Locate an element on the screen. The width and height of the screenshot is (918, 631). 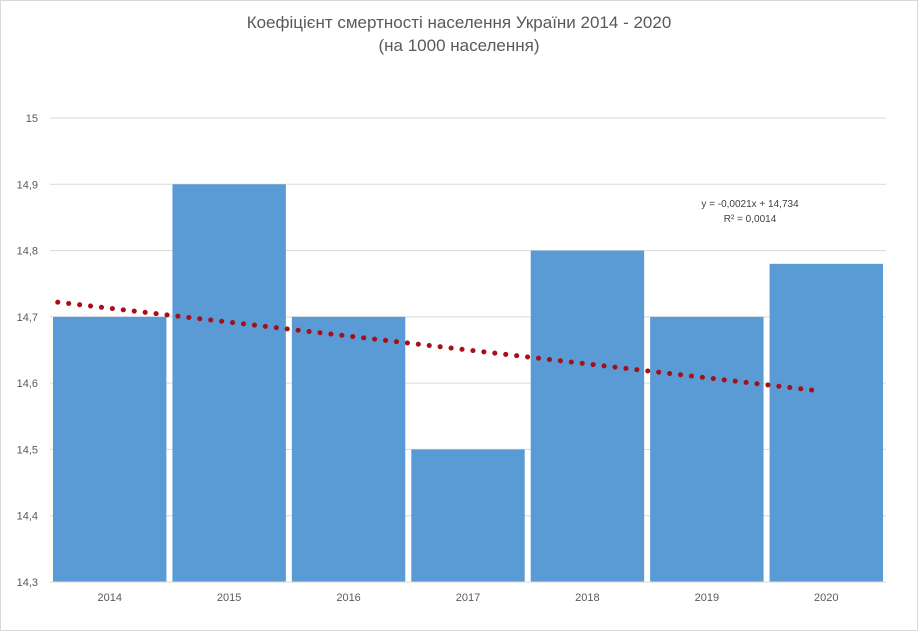
trendline-equation: y = -0,0021x + 14,734 is located at coordinates (750, 204).